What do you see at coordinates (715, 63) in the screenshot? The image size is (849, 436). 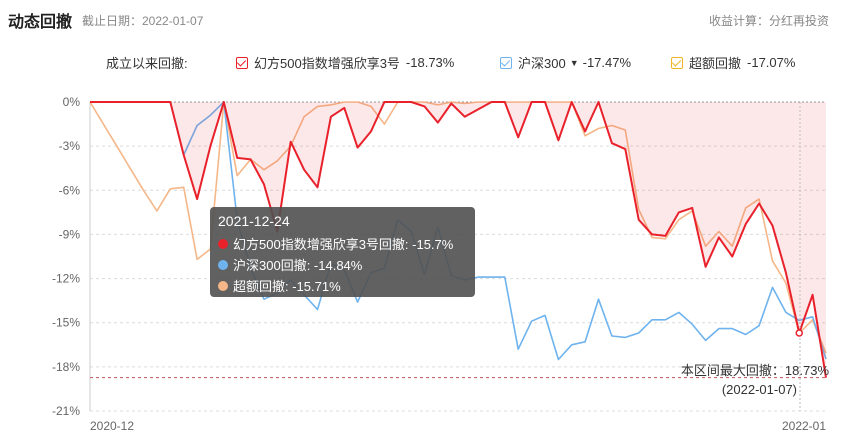 I see `legend-label: 超额回撤` at bounding box center [715, 63].